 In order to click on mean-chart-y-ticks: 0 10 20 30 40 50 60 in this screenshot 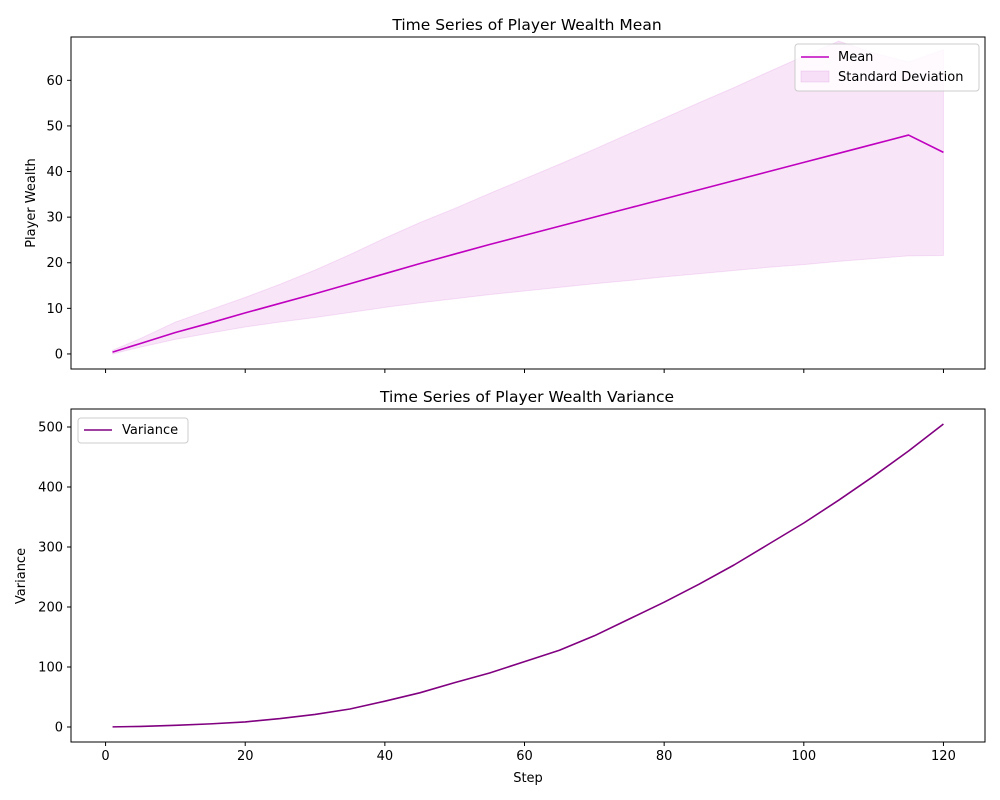, I will do `click(58, 218)`.